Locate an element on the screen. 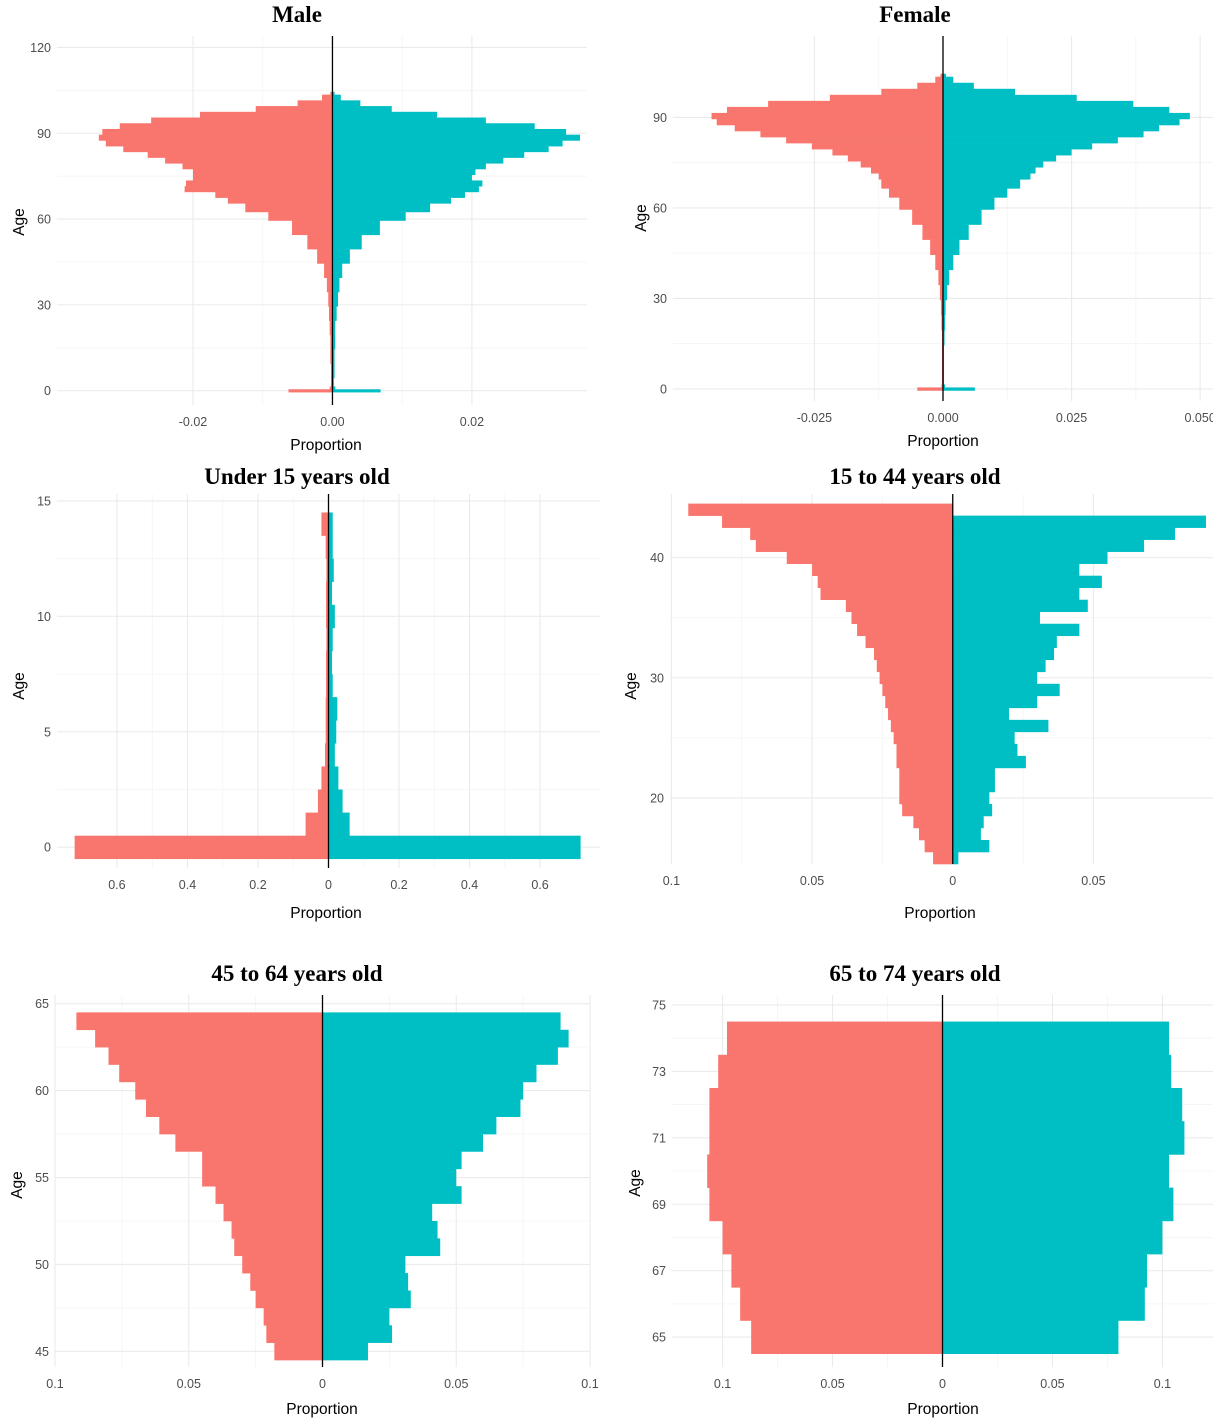  y-tick-label: 30 is located at coordinates (44, 305).